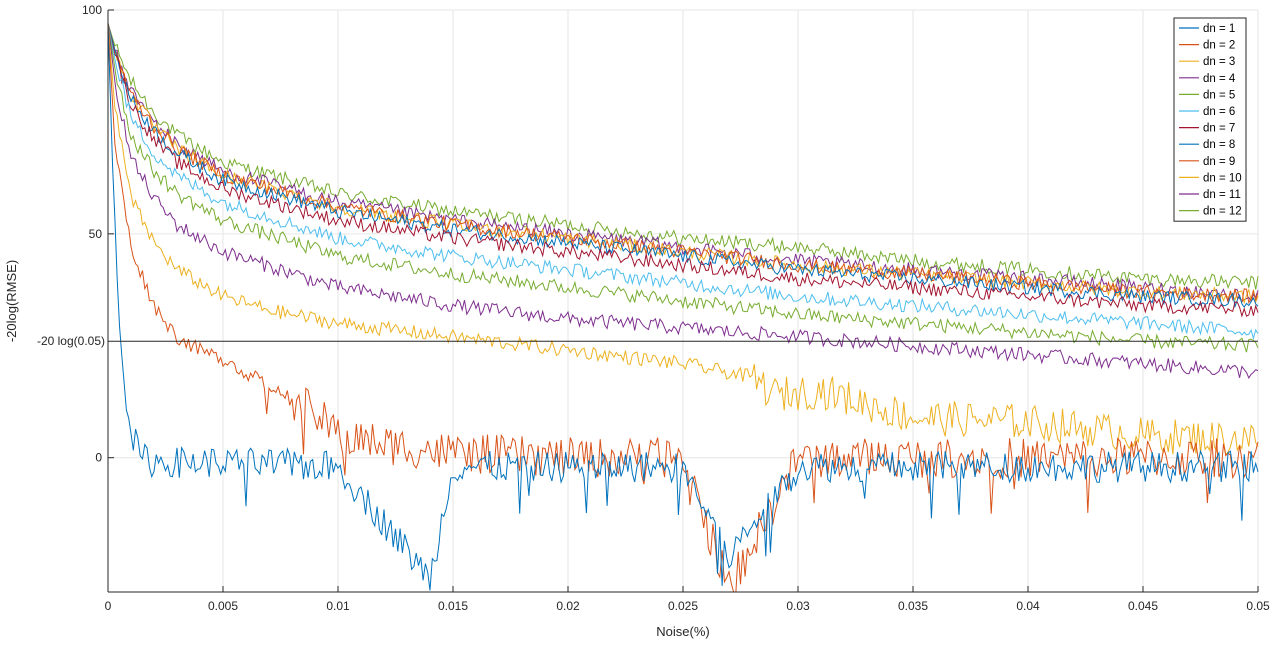  What do you see at coordinates (1222, 212) in the screenshot?
I see `legend-label: dn = 12` at bounding box center [1222, 212].